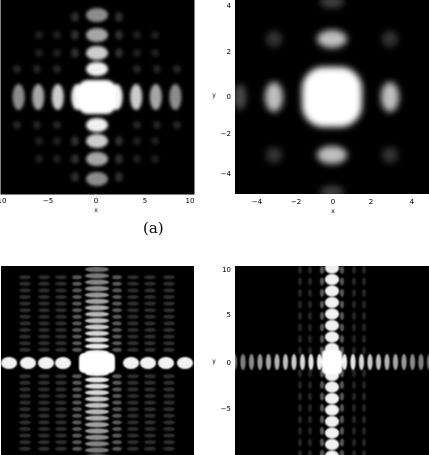  I want to click on y-tick-label: 5, so click(229, 315).